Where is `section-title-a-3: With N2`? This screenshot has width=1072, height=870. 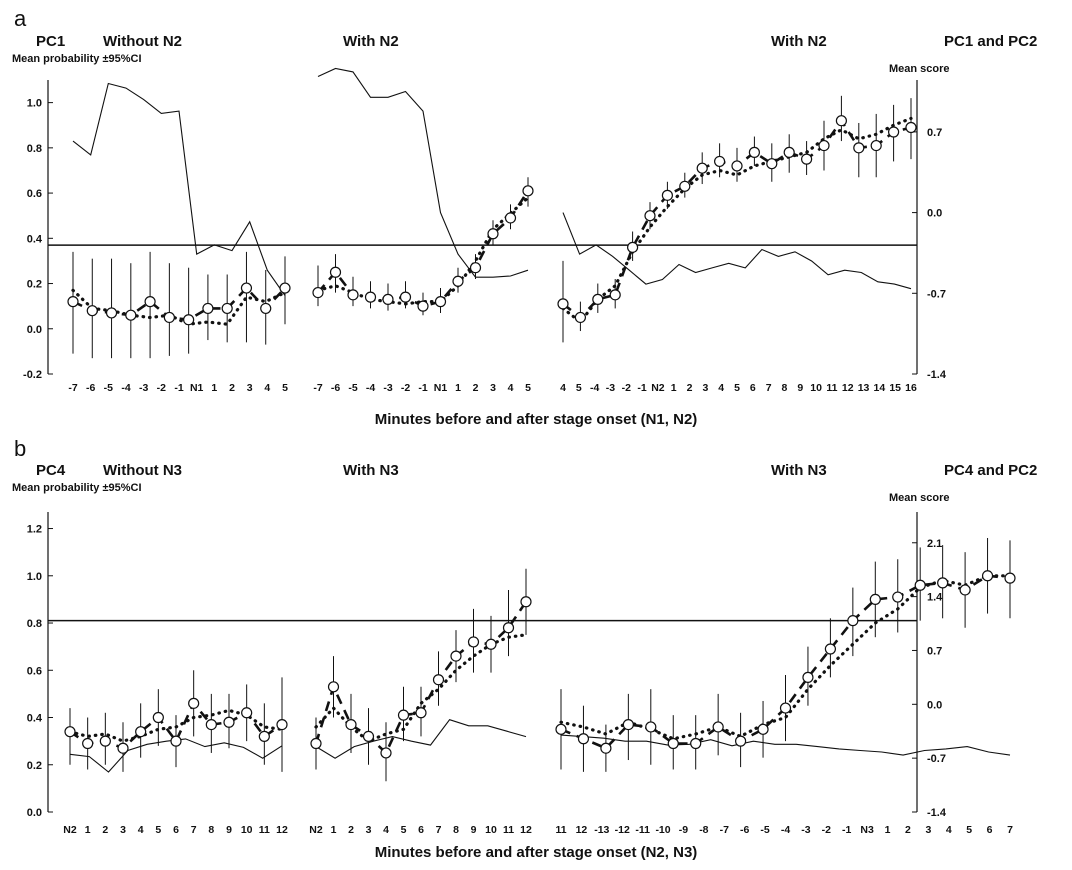
section-title-a-3: With N2 is located at coordinates (799, 41).